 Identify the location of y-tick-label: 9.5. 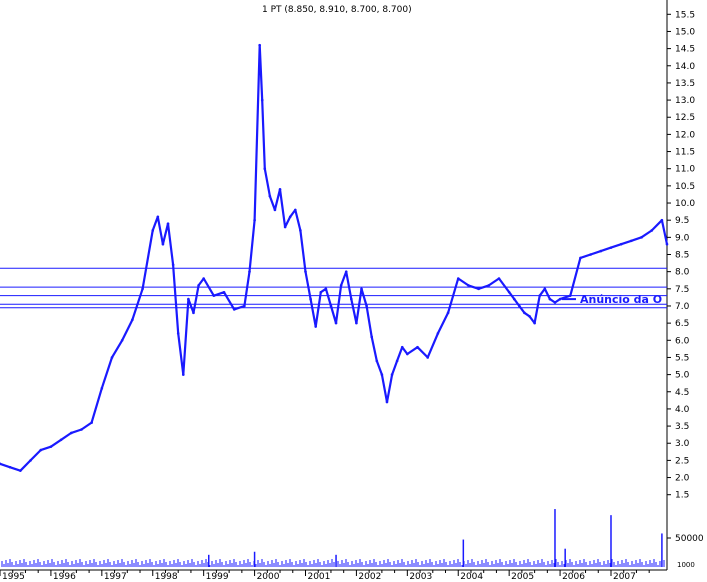
(682, 221).